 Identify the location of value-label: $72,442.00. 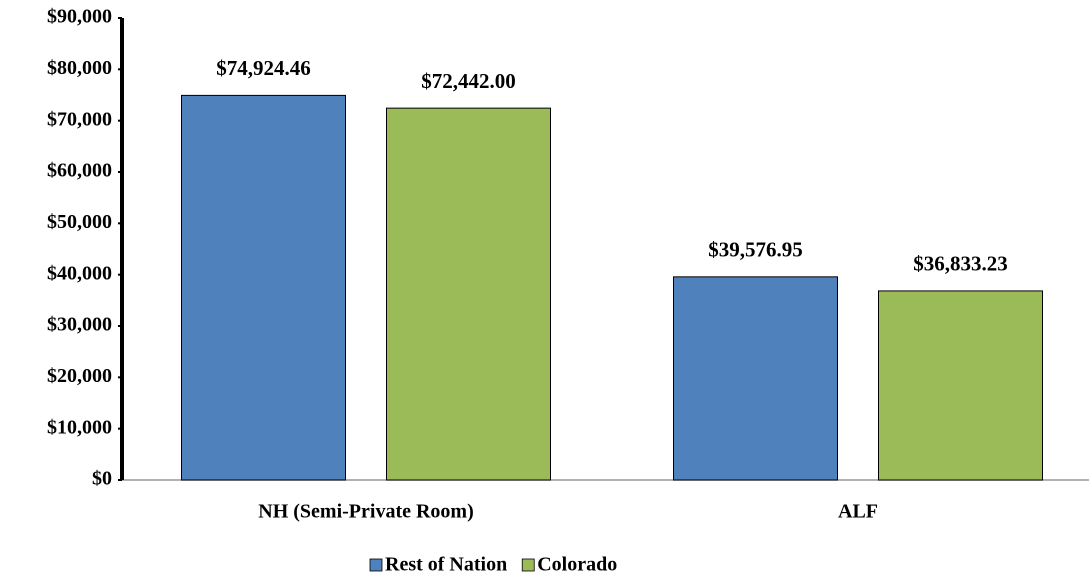
(468, 81).